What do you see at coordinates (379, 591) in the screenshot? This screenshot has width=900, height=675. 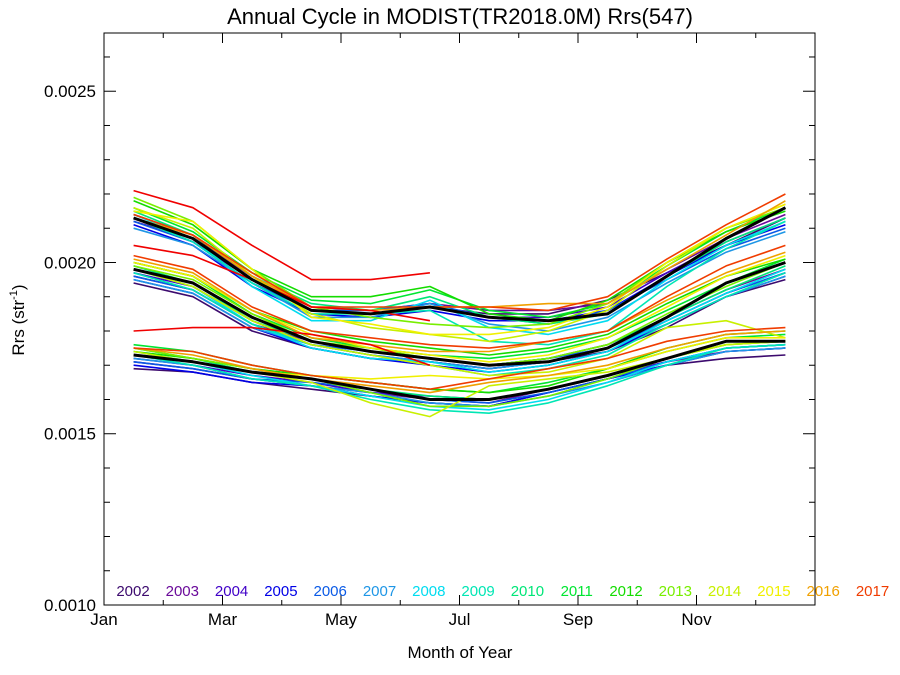 I see `legend-label: 2007` at bounding box center [379, 591].